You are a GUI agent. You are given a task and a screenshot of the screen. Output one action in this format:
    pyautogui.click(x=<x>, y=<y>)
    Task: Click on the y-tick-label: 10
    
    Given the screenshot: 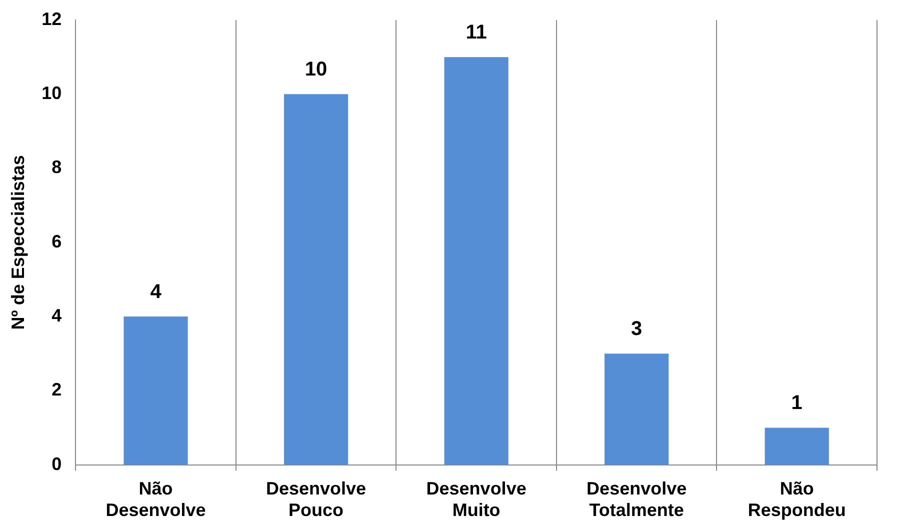 What is the action you would take?
    pyautogui.click(x=52, y=93)
    